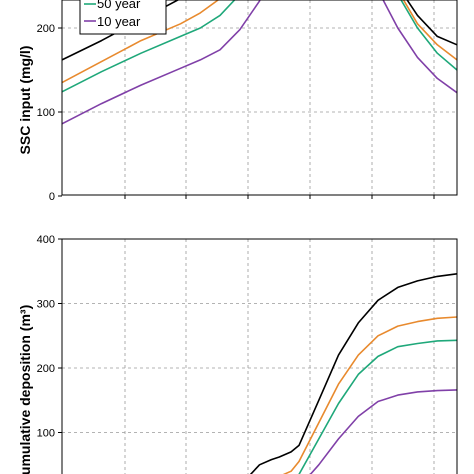 This screenshot has width=474, height=474. I want to click on y-tick-label: 400, so click(46, 240).